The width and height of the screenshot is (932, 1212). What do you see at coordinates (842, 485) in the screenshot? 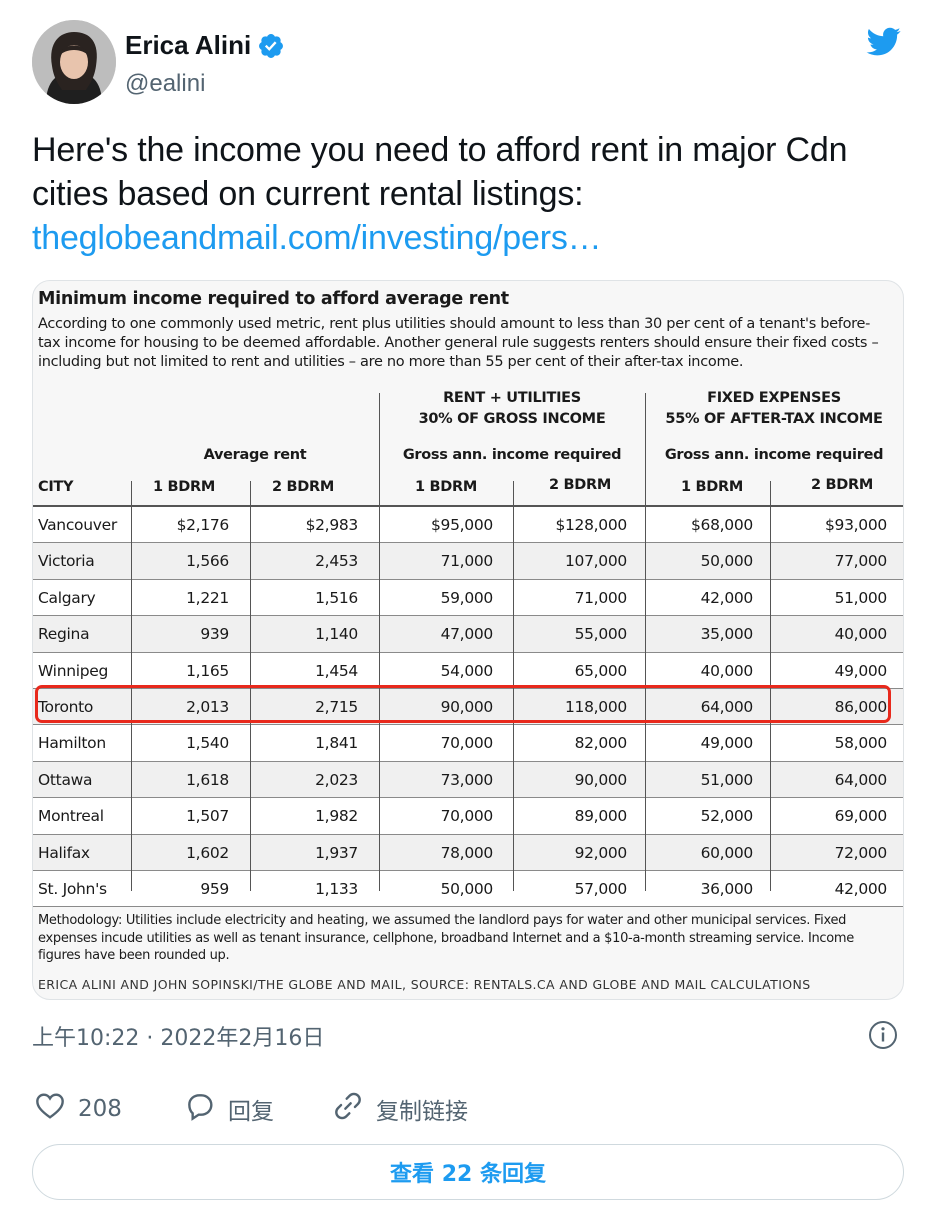
I see `colhdr-fixed-2bdrm: 2 BDRM` at bounding box center [842, 485].